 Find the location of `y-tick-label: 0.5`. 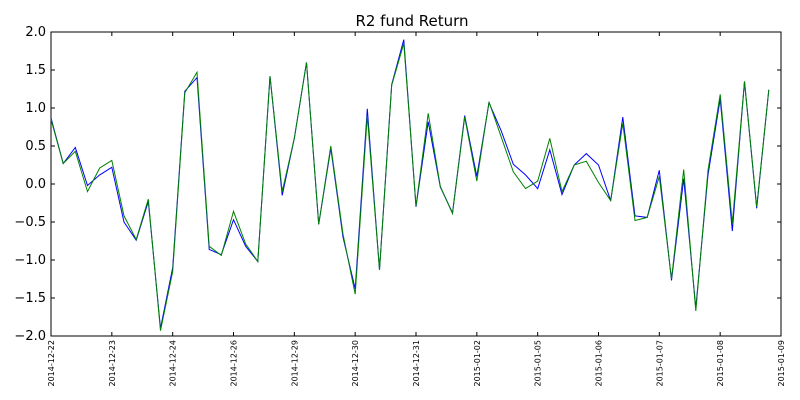

y-tick-label: 0.5 is located at coordinates (35, 146).